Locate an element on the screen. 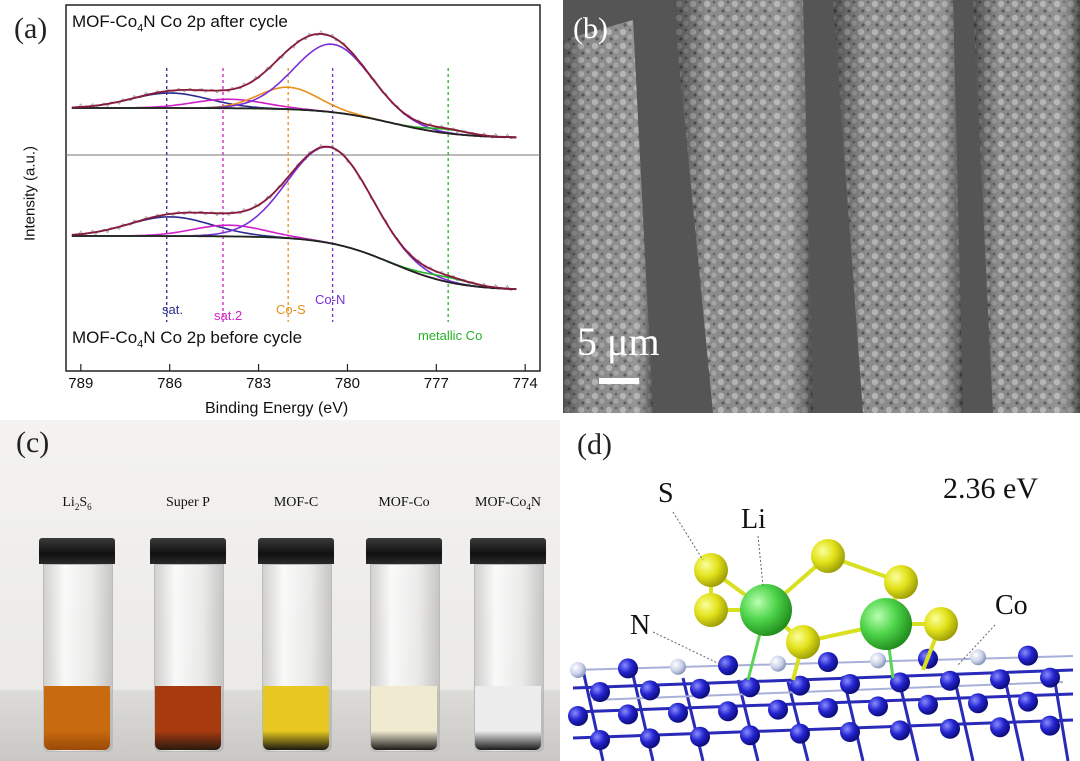 This screenshot has height=761, width=1080. label-sat: sat. is located at coordinates (172, 309).